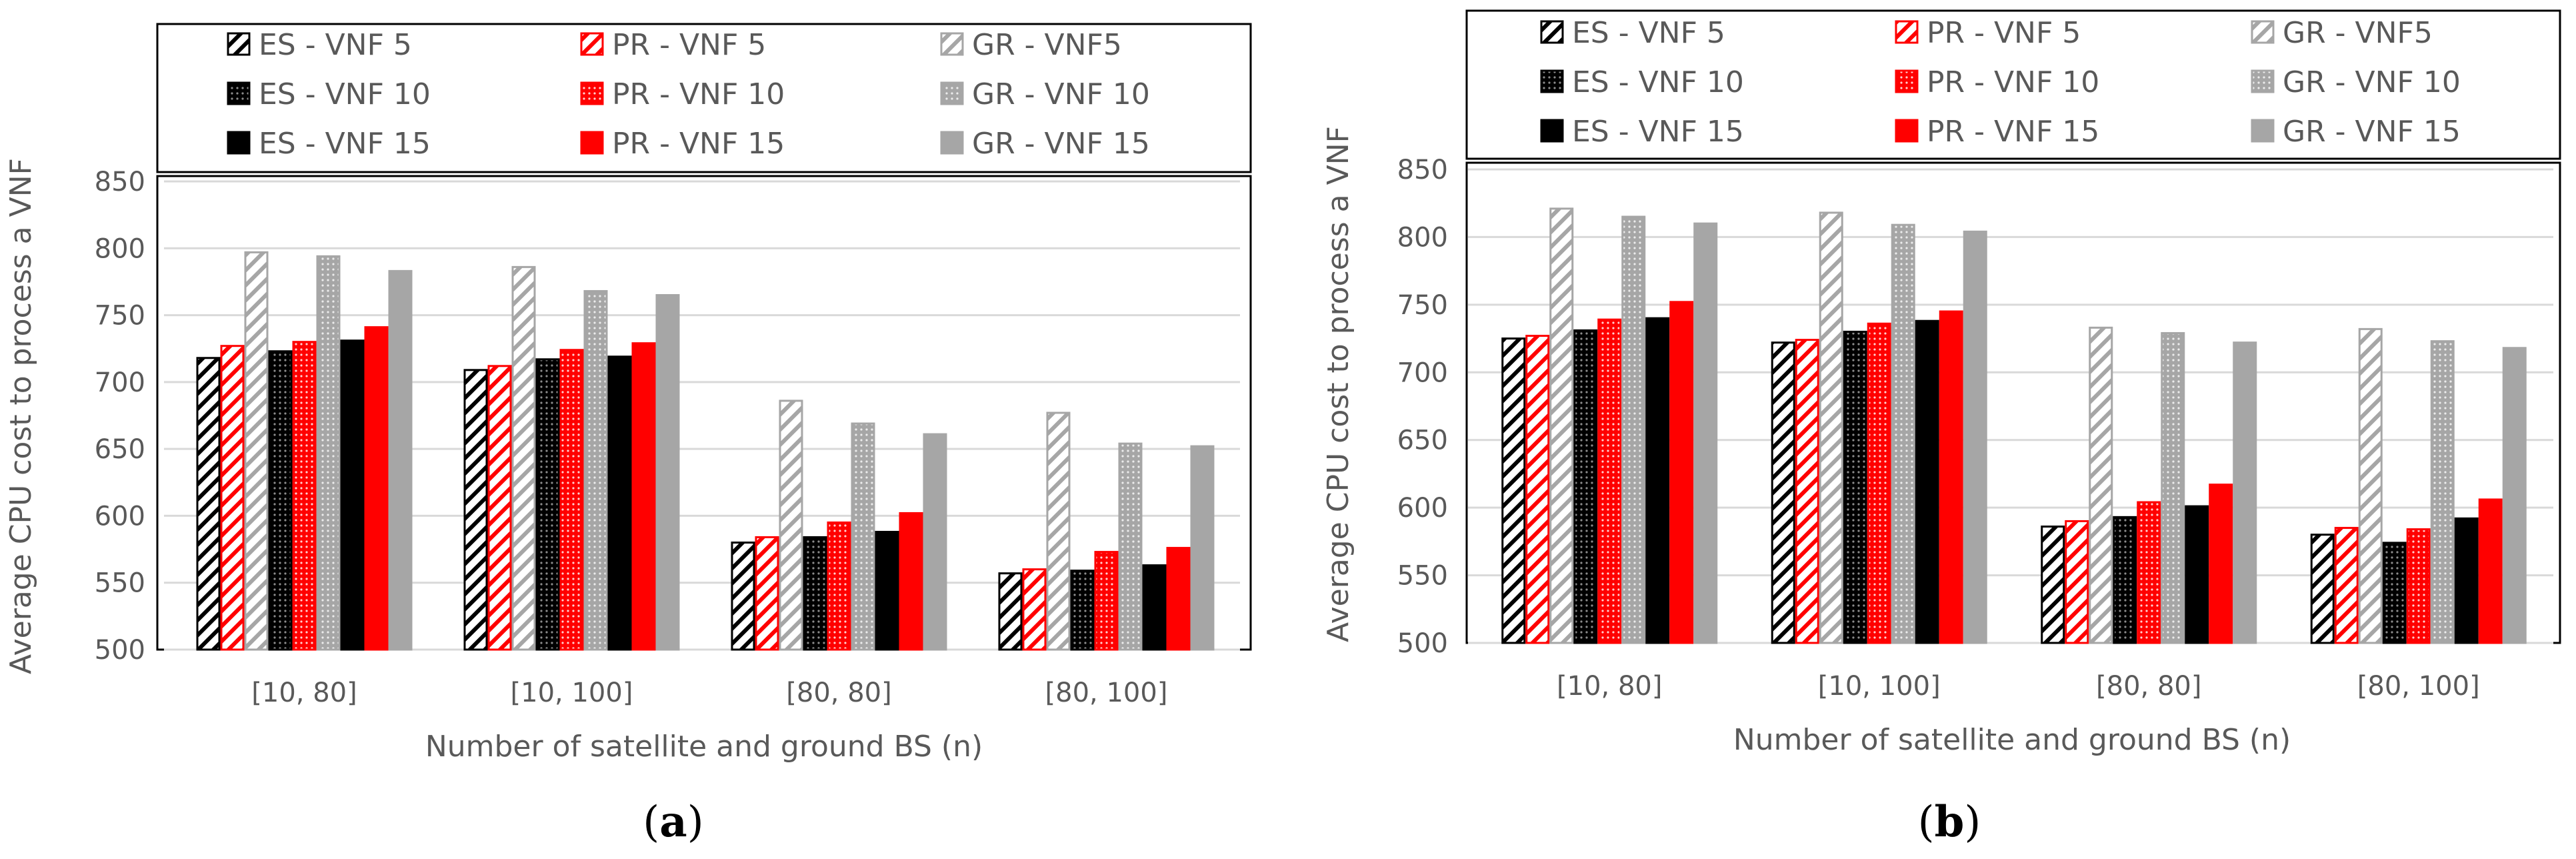  I want to click on x-axis-ticks: [10, 80] [10, 100] [80, 80] [80, 100], so click(709, 693).